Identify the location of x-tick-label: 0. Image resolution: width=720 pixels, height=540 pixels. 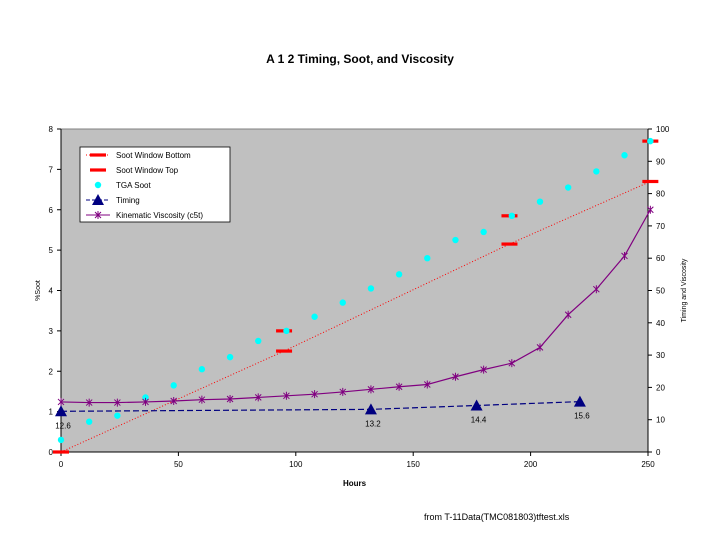
(61, 464).